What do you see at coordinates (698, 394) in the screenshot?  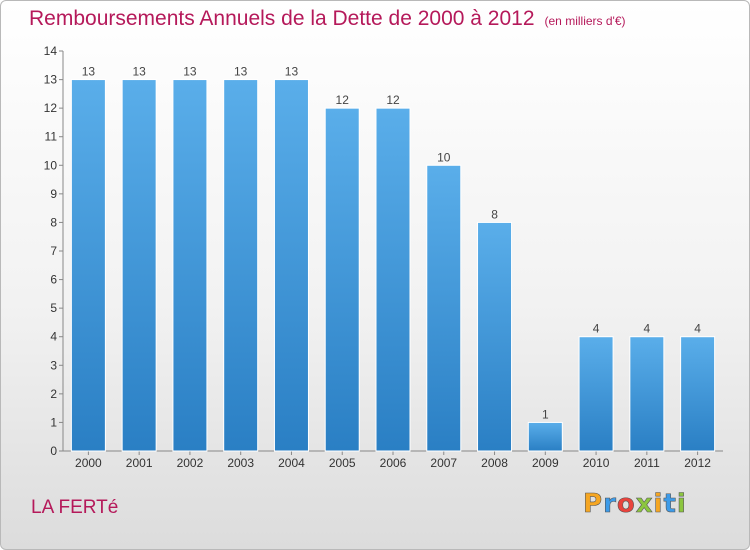 I see `bar-2012` at bounding box center [698, 394].